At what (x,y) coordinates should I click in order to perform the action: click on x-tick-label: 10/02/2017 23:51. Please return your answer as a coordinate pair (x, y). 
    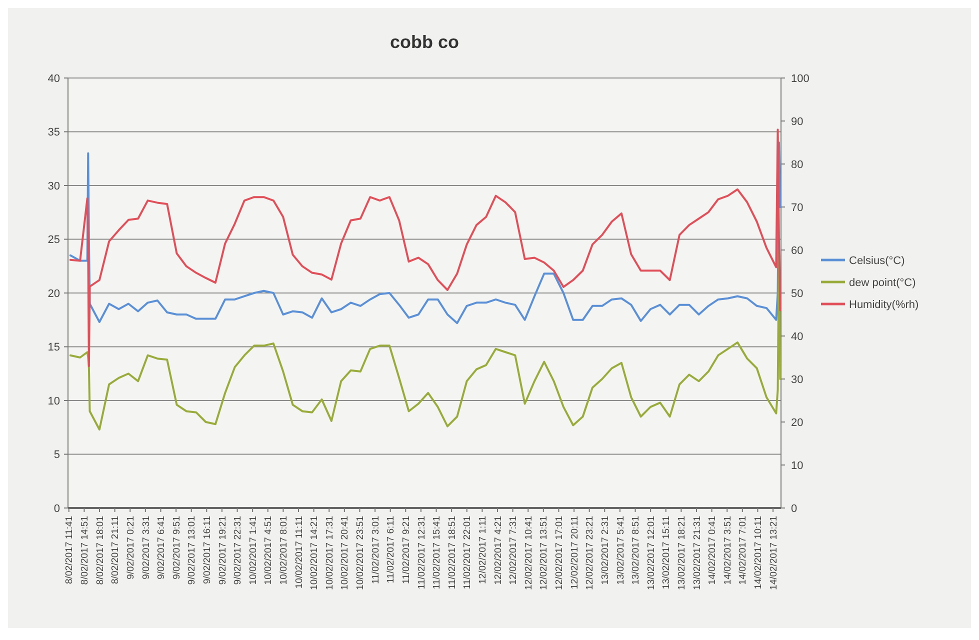
    Looking at the image, I should click on (360, 553).